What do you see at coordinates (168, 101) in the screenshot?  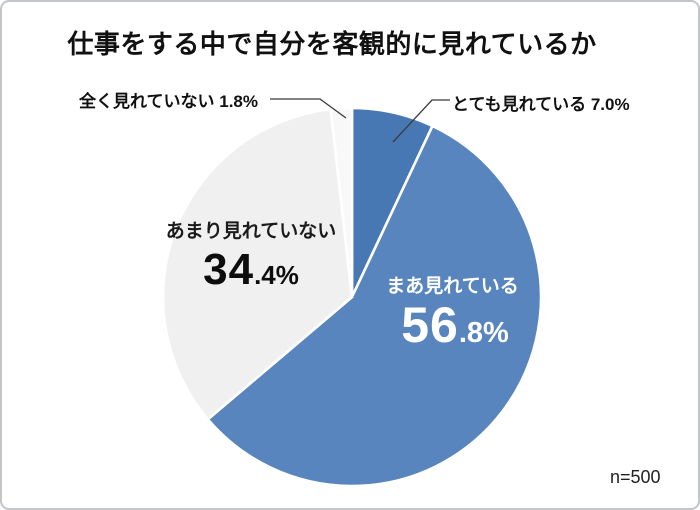 I see `label-callout-none: 全く見れていない 1.8%` at bounding box center [168, 101].